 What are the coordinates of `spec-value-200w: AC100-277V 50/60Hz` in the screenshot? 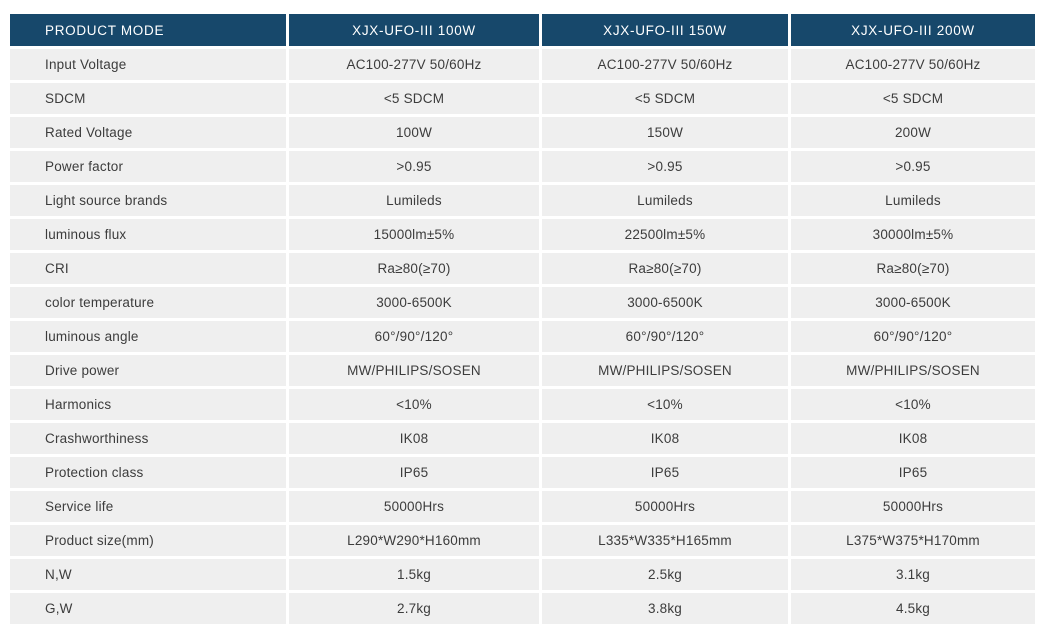 It's located at (913, 64).